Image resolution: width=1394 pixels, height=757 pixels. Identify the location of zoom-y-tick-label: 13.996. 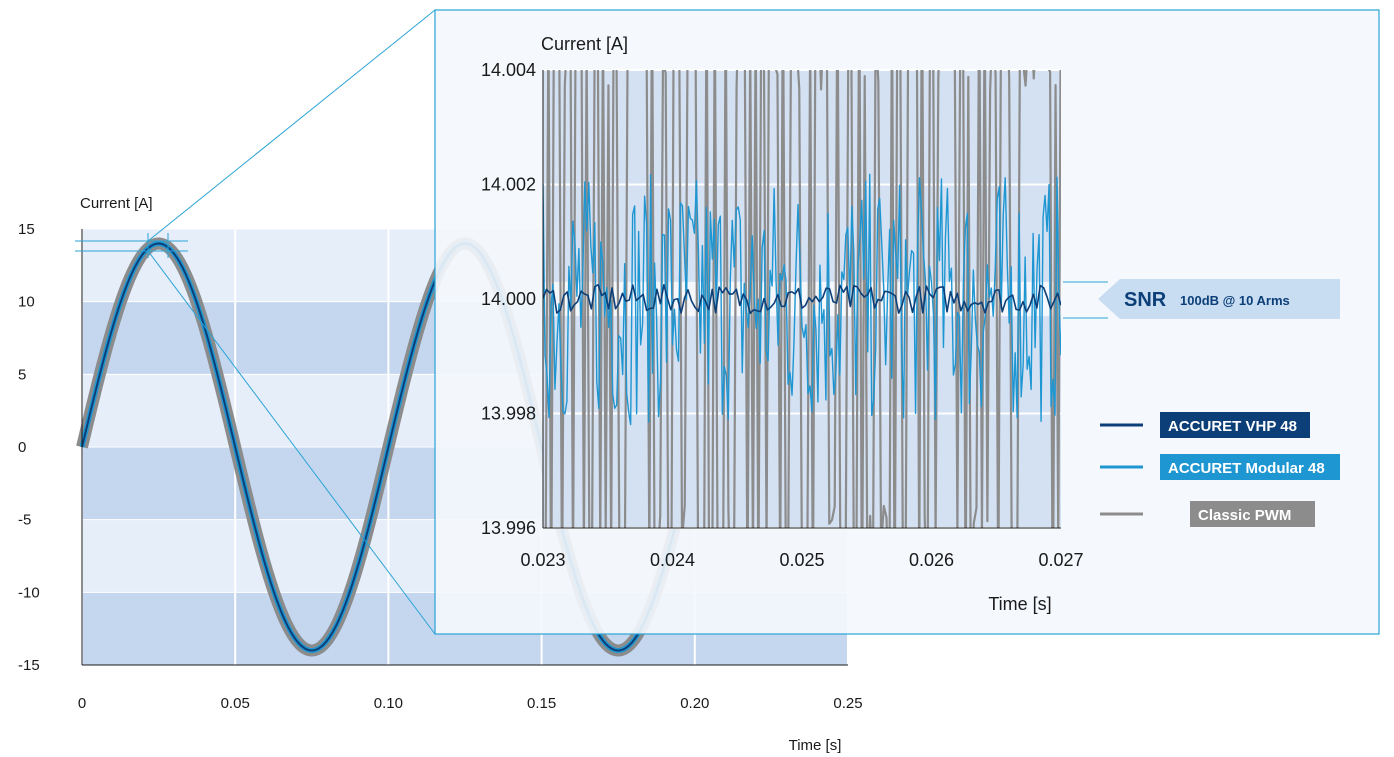
(508, 528).